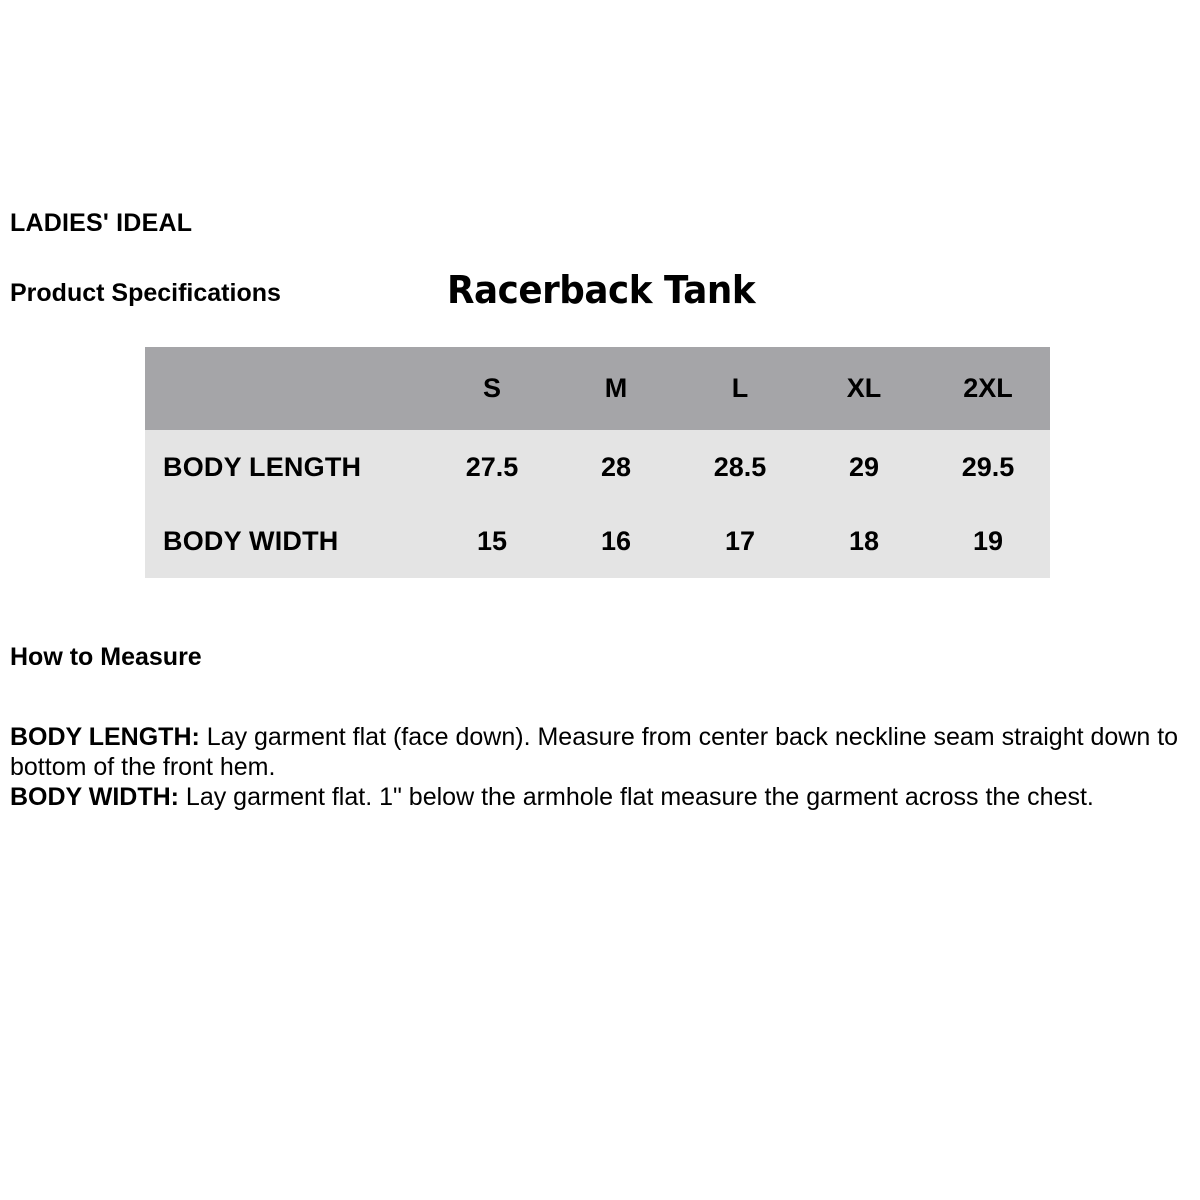  Describe the element at coordinates (740, 467) in the screenshot. I see `cell-body-length-l: 28.5` at that location.